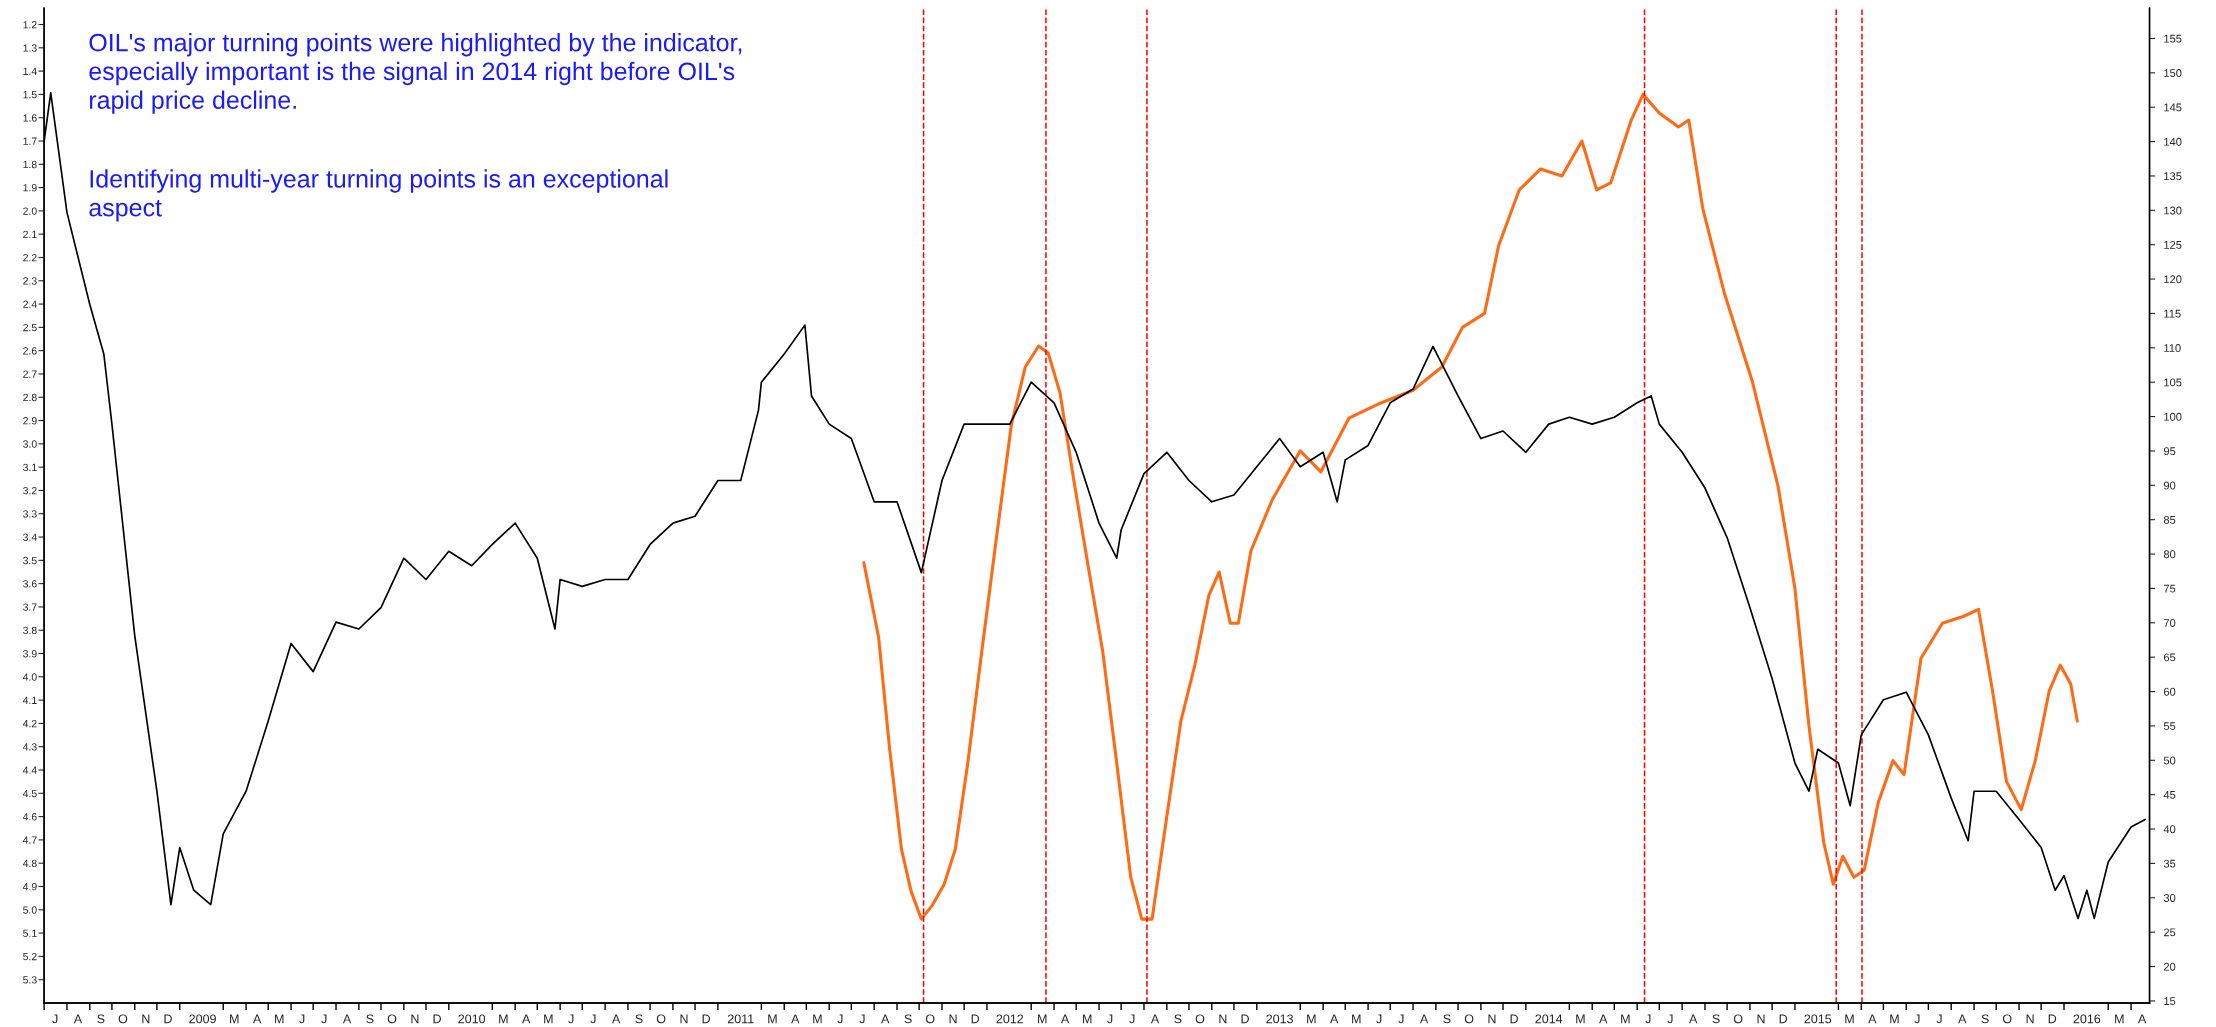 The image size is (2216, 1027). What do you see at coordinates (472, 1019) in the screenshot?
I see `x-tick-label: 2010` at bounding box center [472, 1019].